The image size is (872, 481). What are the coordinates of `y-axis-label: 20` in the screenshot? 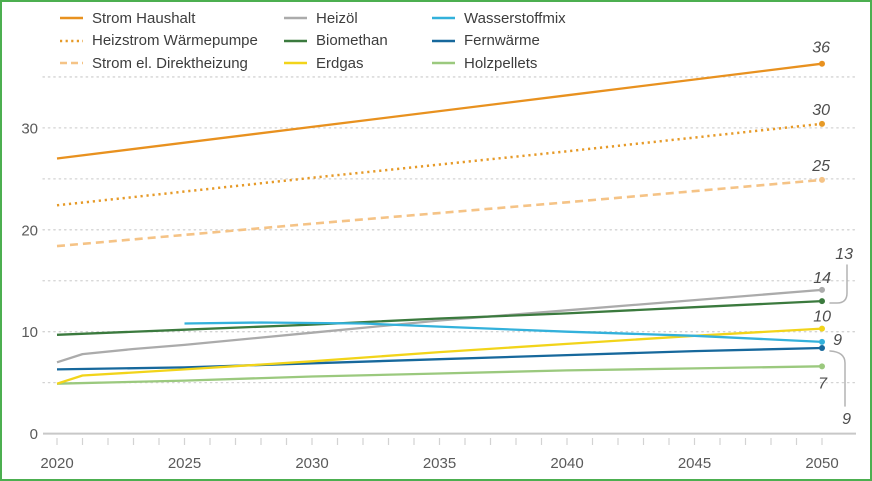 It's located at (29, 230).